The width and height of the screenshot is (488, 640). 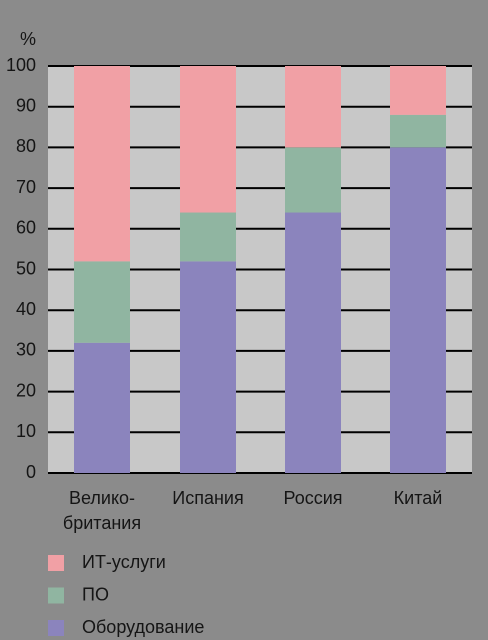 I want to click on x-tick-label: Испания, so click(x=208, y=498).